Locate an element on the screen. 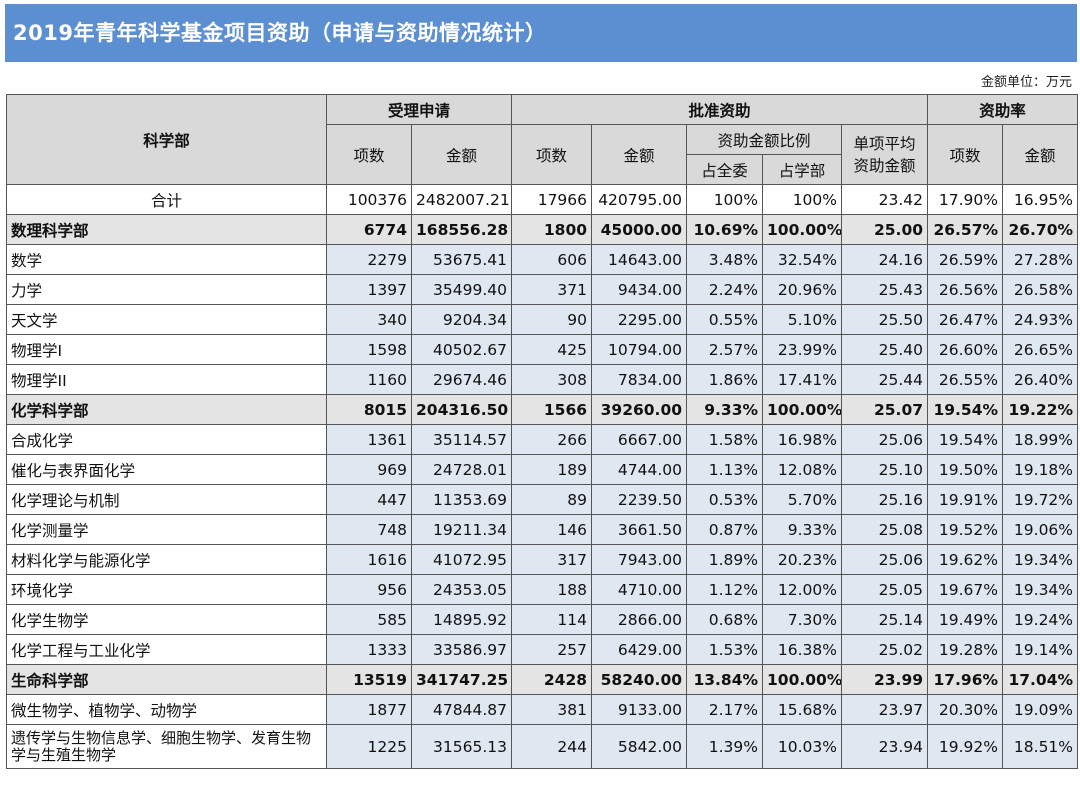 The height and width of the screenshot is (790, 1080). row-label: 材料化学与能源化学 is located at coordinates (166, 559).